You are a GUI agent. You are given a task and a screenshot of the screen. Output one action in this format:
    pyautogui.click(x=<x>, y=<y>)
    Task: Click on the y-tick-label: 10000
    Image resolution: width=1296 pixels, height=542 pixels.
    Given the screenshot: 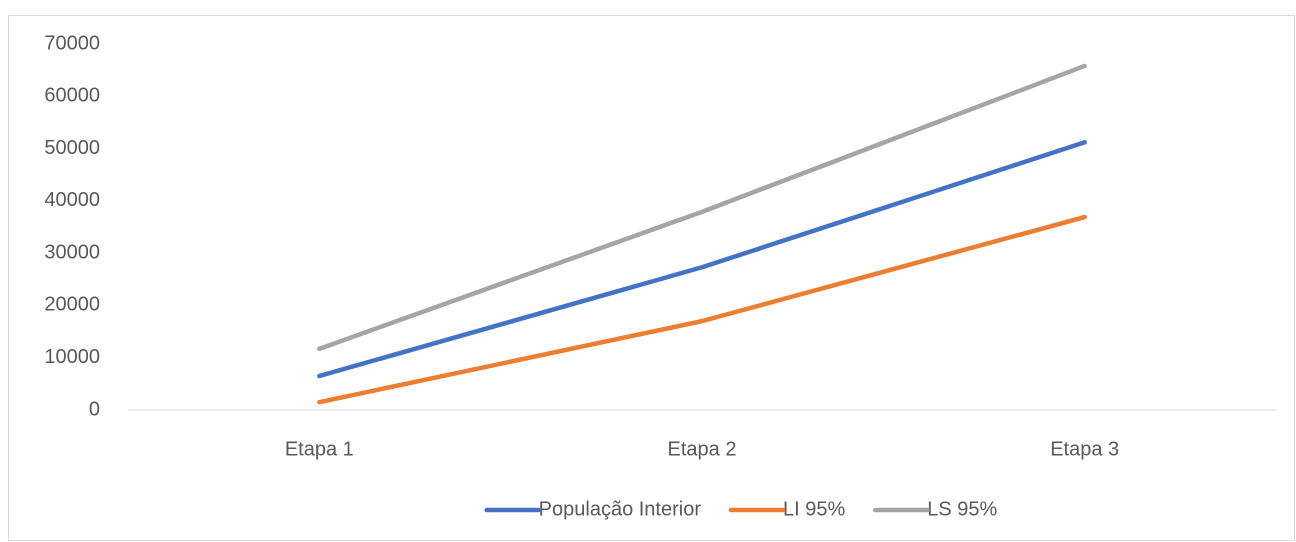 What is the action you would take?
    pyautogui.click(x=72, y=357)
    